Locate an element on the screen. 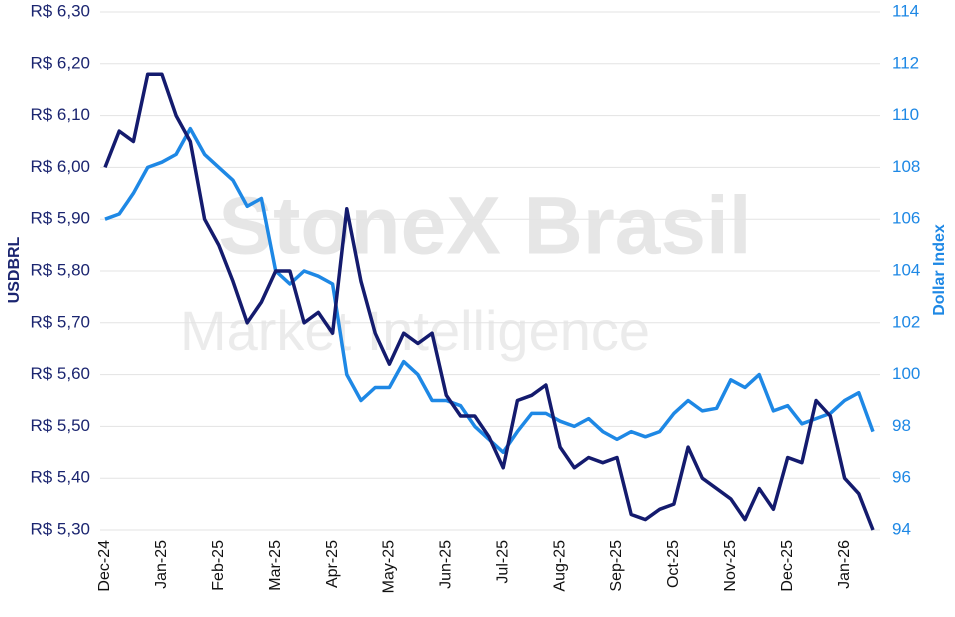  x-tick-label: Feb-25 is located at coordinates (218, 565).